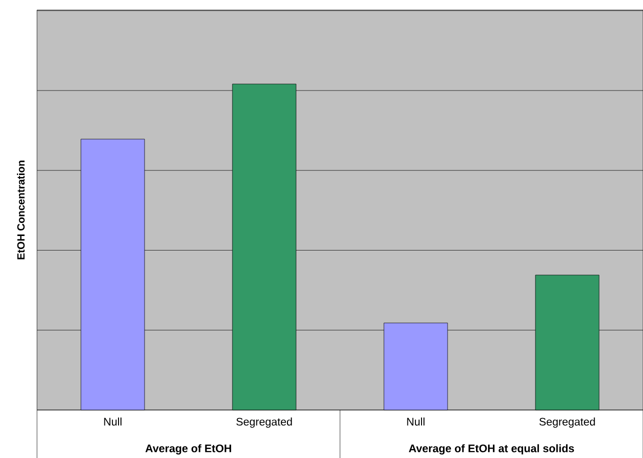 Image resolution: width=643 pixels, height=458 pixels. What do you see at coordinates (491, 449) in the screenshot?
I see `text: Average of EtOH at equal solids` at bounding box center [491, 449].